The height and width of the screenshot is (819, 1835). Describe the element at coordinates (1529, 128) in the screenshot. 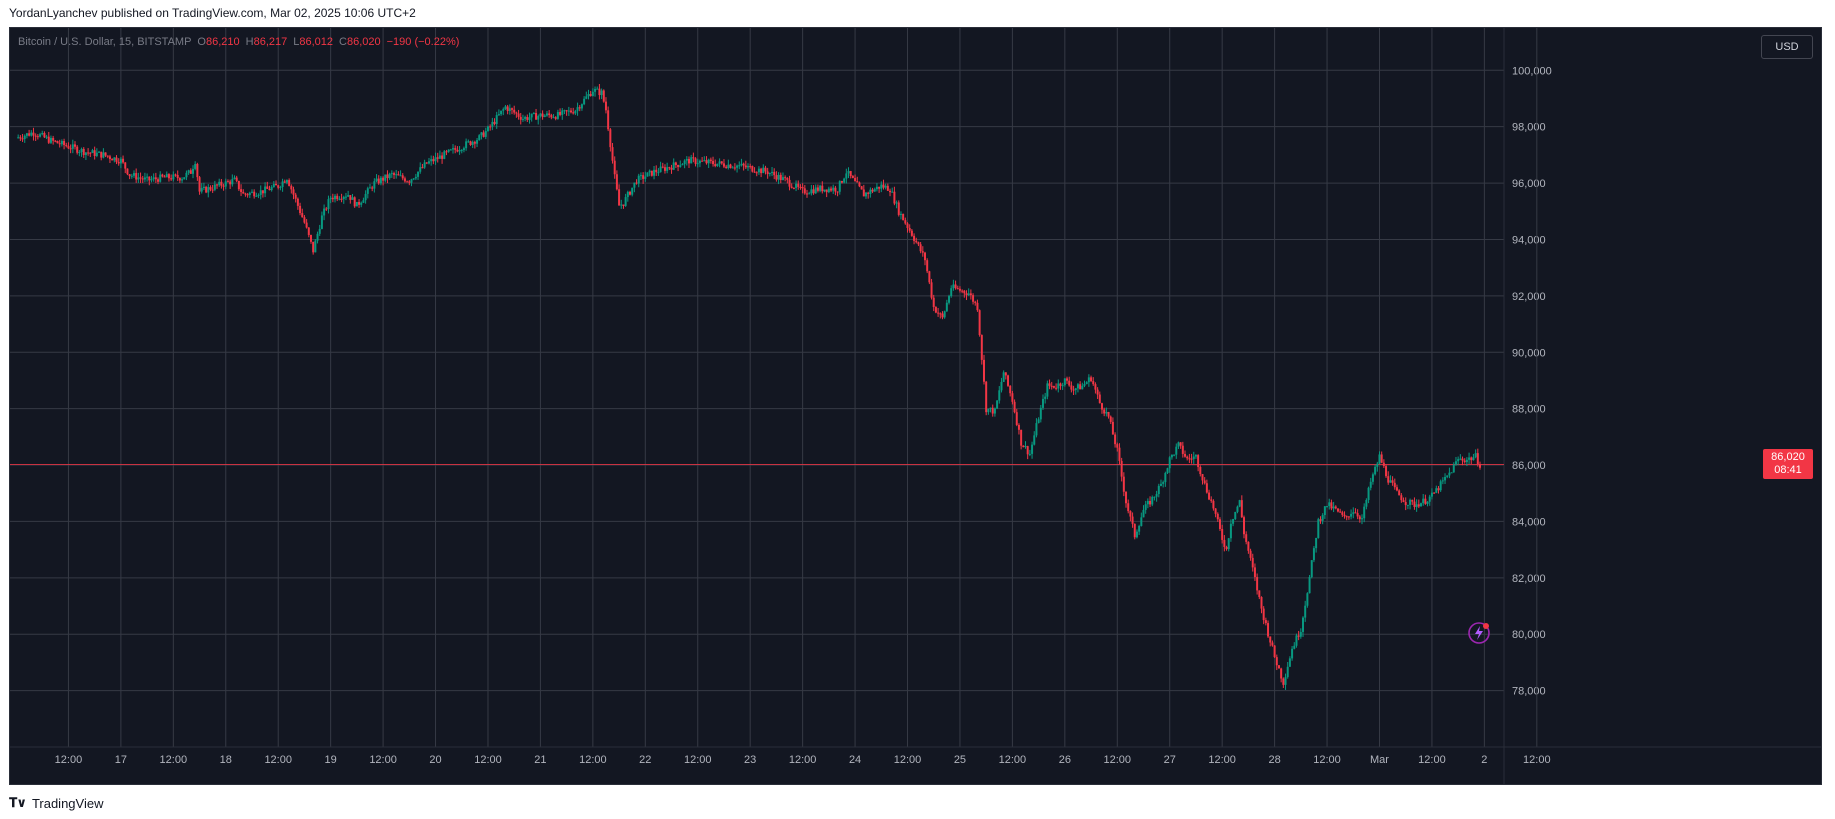

I see `y-tick-label: 98,000` at that location.